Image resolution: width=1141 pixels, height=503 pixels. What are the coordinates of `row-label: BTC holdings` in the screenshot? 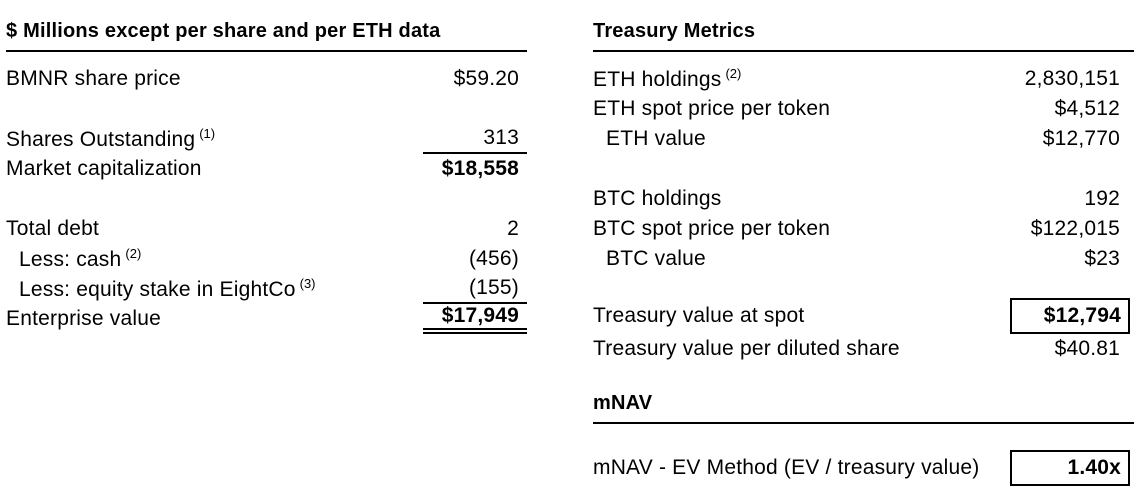 It's located at (657, 198).